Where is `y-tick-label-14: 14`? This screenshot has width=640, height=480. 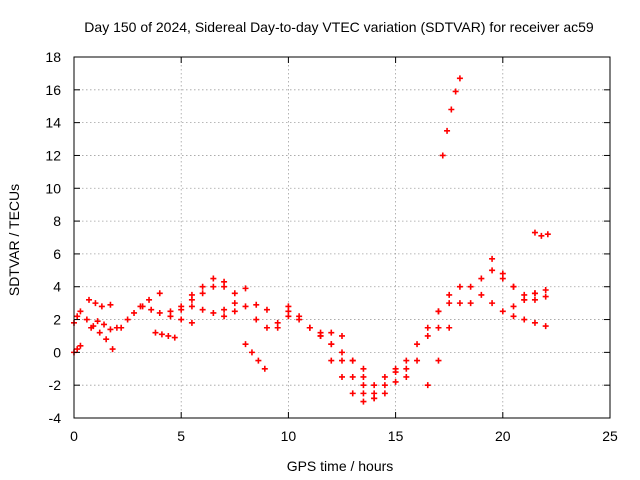 y-tick-label-14: 14 is located at coordinates (53, 123).